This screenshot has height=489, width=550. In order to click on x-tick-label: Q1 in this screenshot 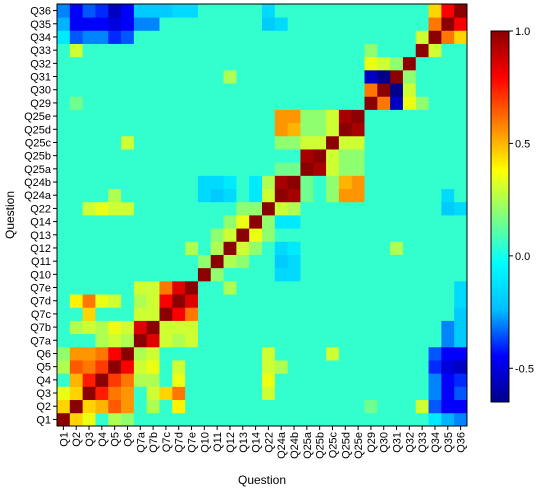, I will do `click(64, 439)`.